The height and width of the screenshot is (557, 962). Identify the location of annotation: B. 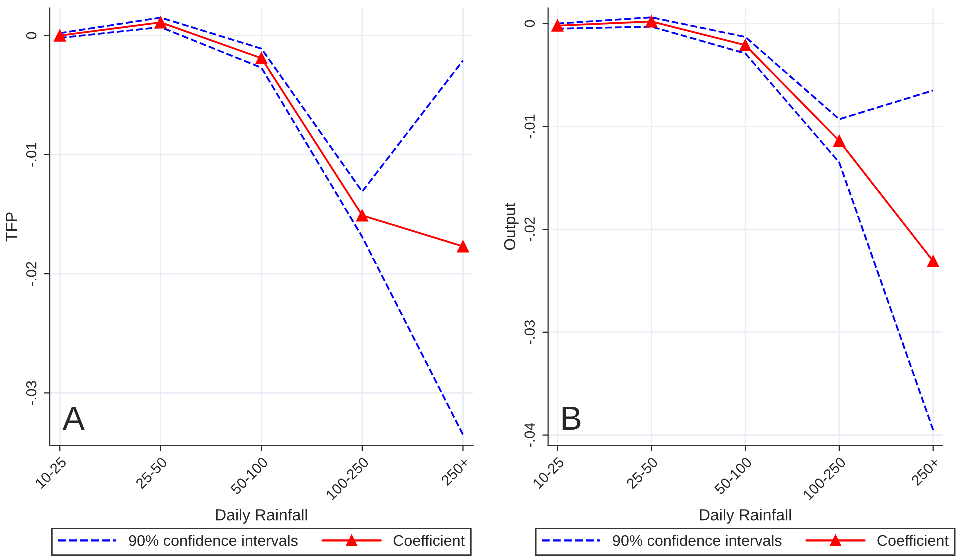
(571, 418).